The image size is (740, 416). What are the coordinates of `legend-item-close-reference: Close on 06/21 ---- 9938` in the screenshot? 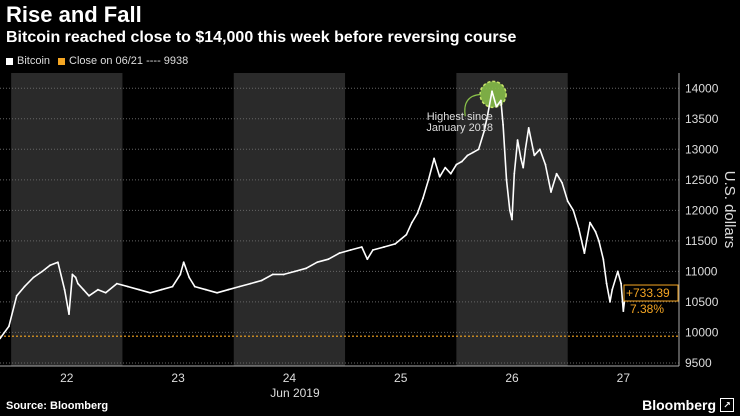 It's located at (123, 61).